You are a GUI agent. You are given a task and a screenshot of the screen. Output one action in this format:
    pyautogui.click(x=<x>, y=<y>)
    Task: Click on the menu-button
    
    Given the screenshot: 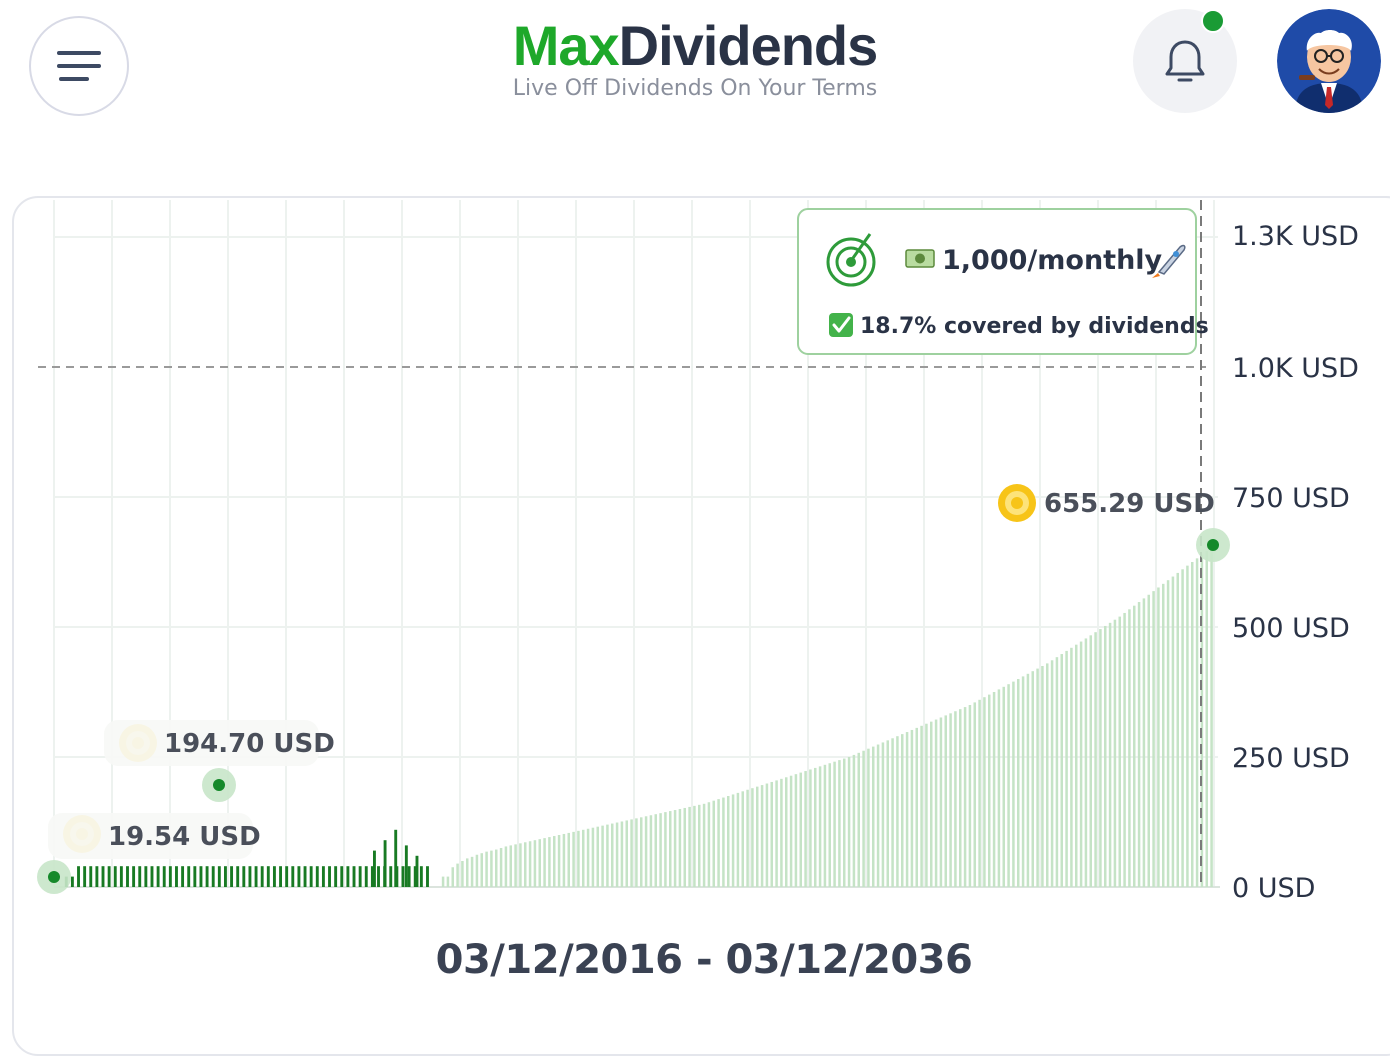 What is the action you would take?
    pyautogui.click(x=79, y=66)
    